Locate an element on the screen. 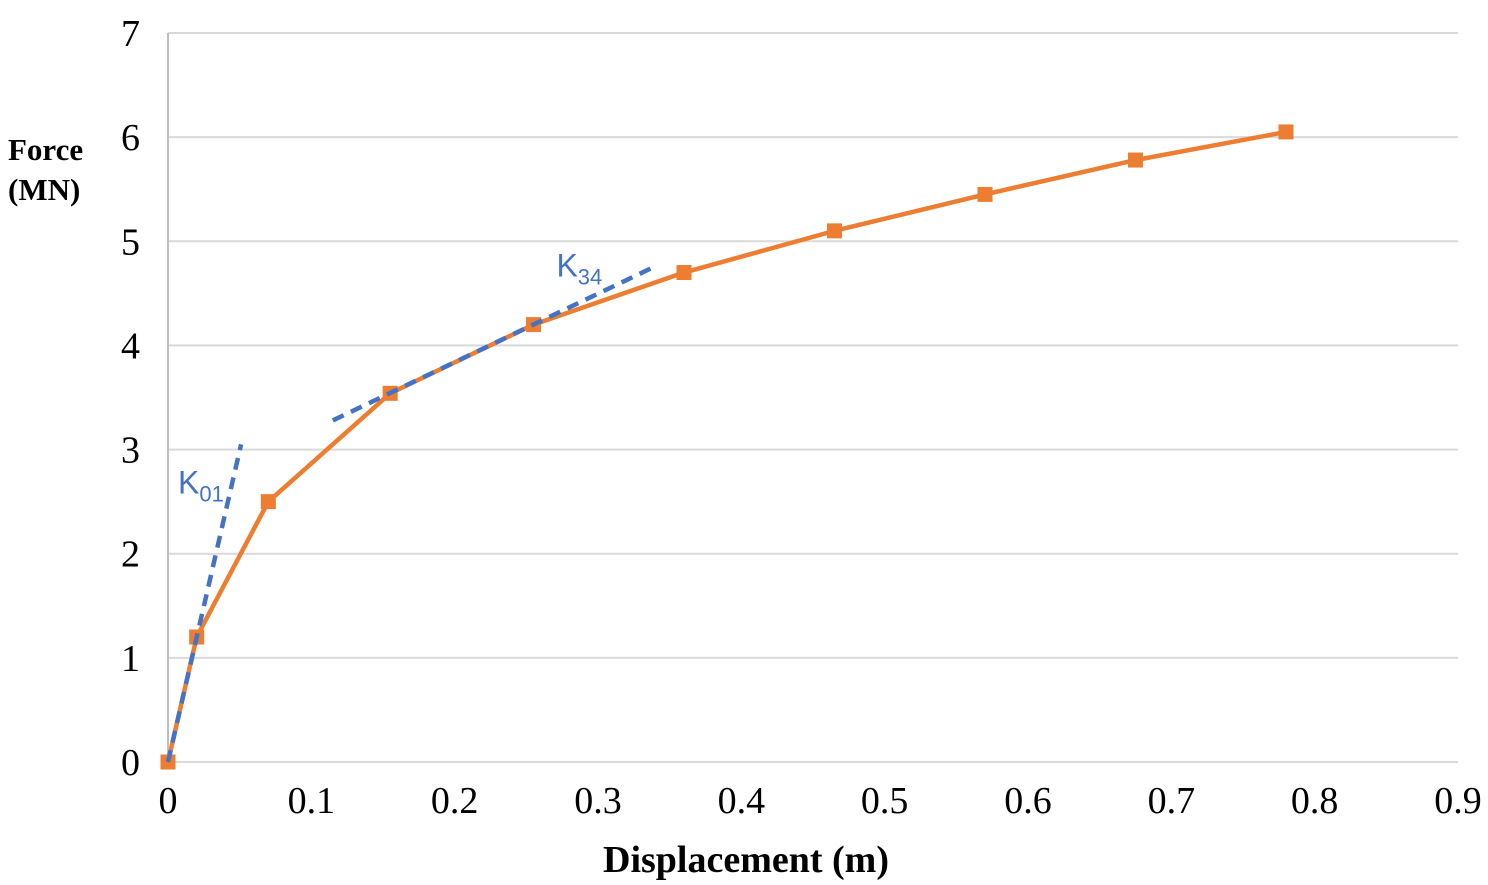 The image size is (1488, 885). y-tick-label-3: 3 is located at coordinates (130, 451).